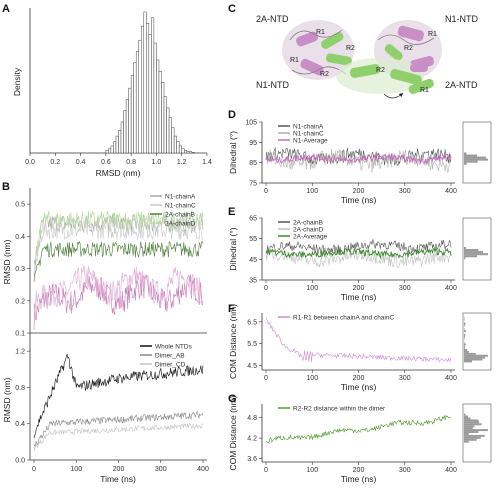  What do you see at coordinates (252, 439) in the screenshot?
I see `y-tick-label: 4.2` at bounding box center [252, 439].